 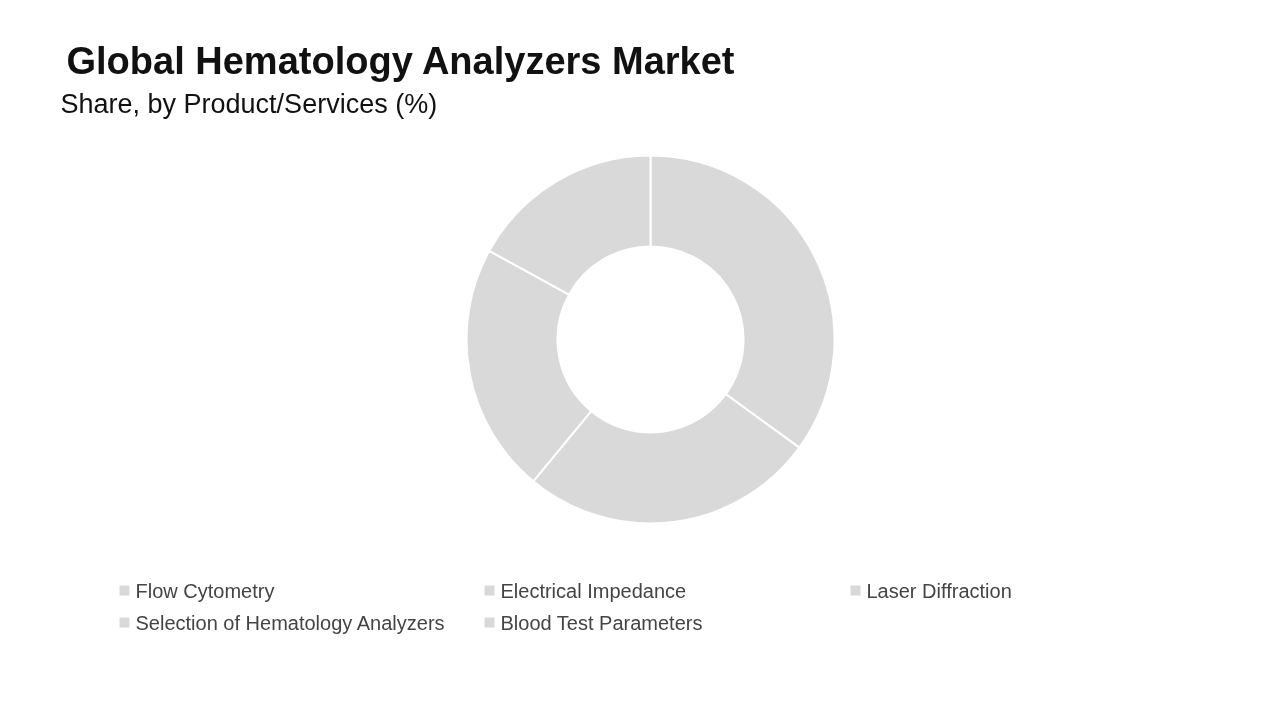 I want to click on legend-label: Flow Cytometry, so click(x=205, y=590).